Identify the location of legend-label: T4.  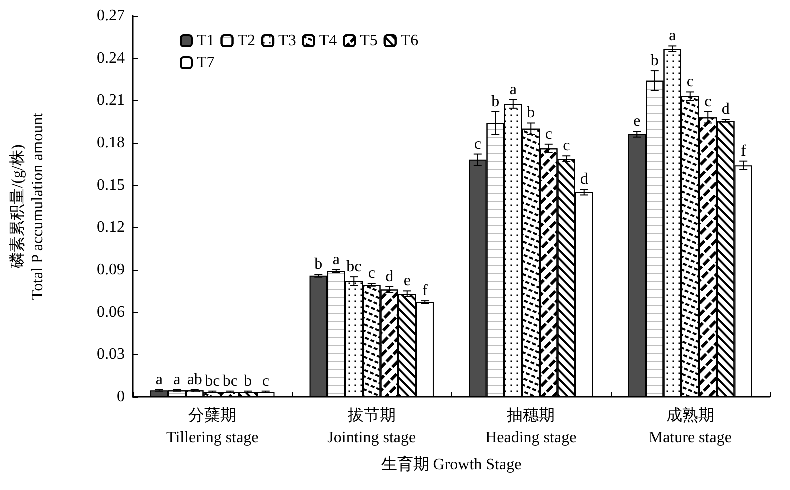
(328, 41).